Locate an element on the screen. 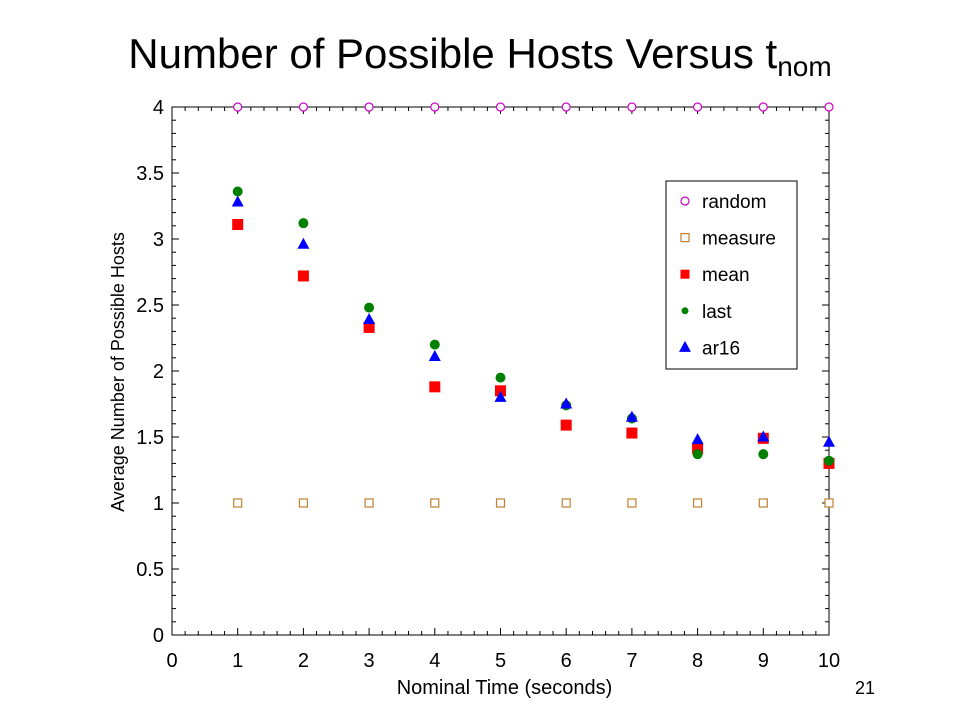 This screenshot has height=720, width=960. x-tick-label: 6 is located at coordinates (566, 661).